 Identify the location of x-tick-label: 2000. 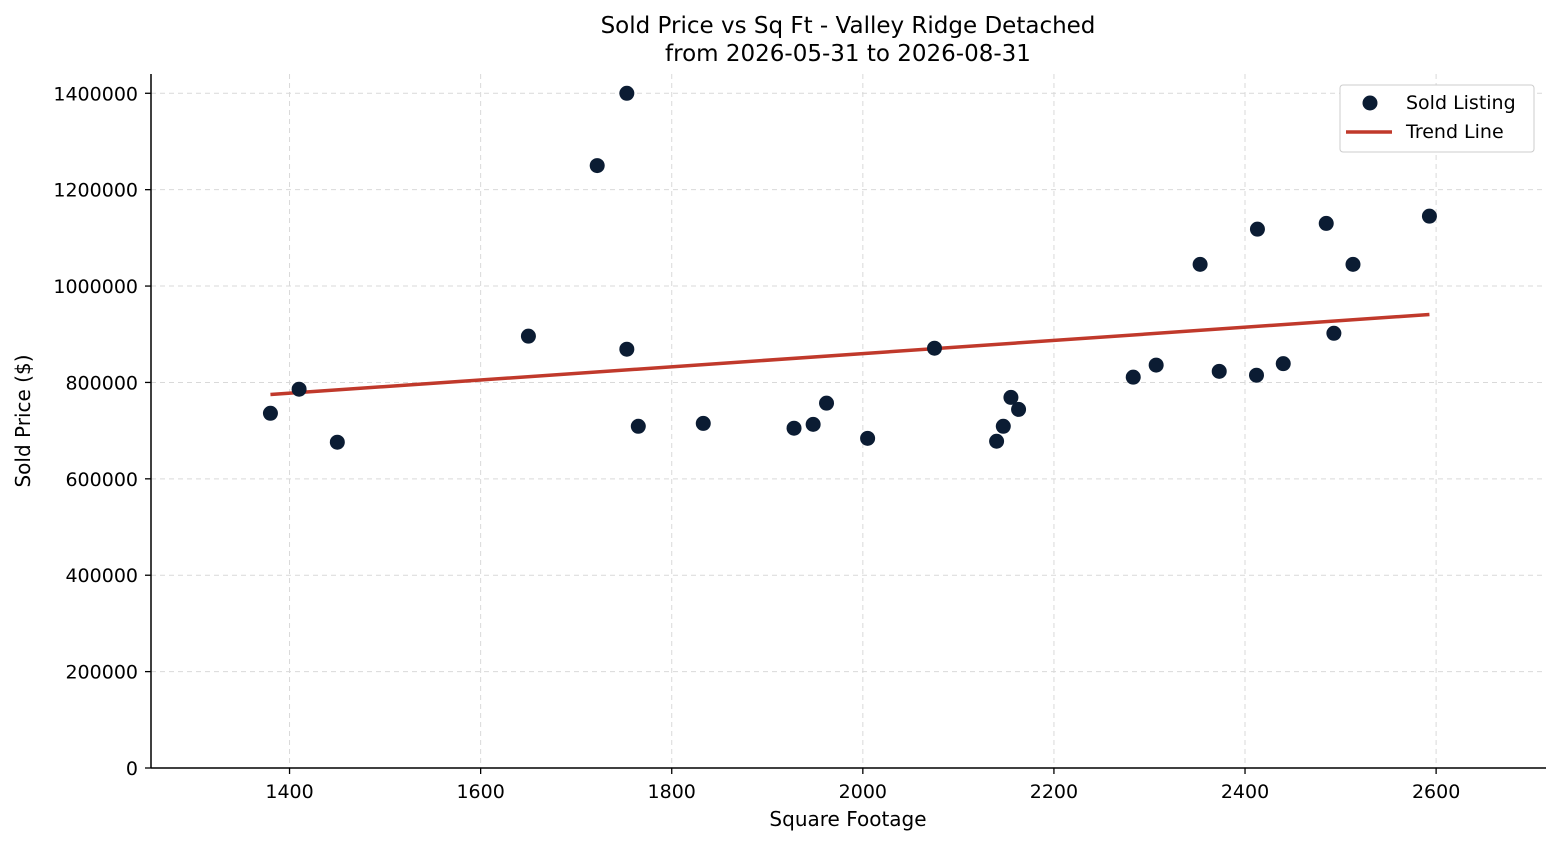
(863, 792).